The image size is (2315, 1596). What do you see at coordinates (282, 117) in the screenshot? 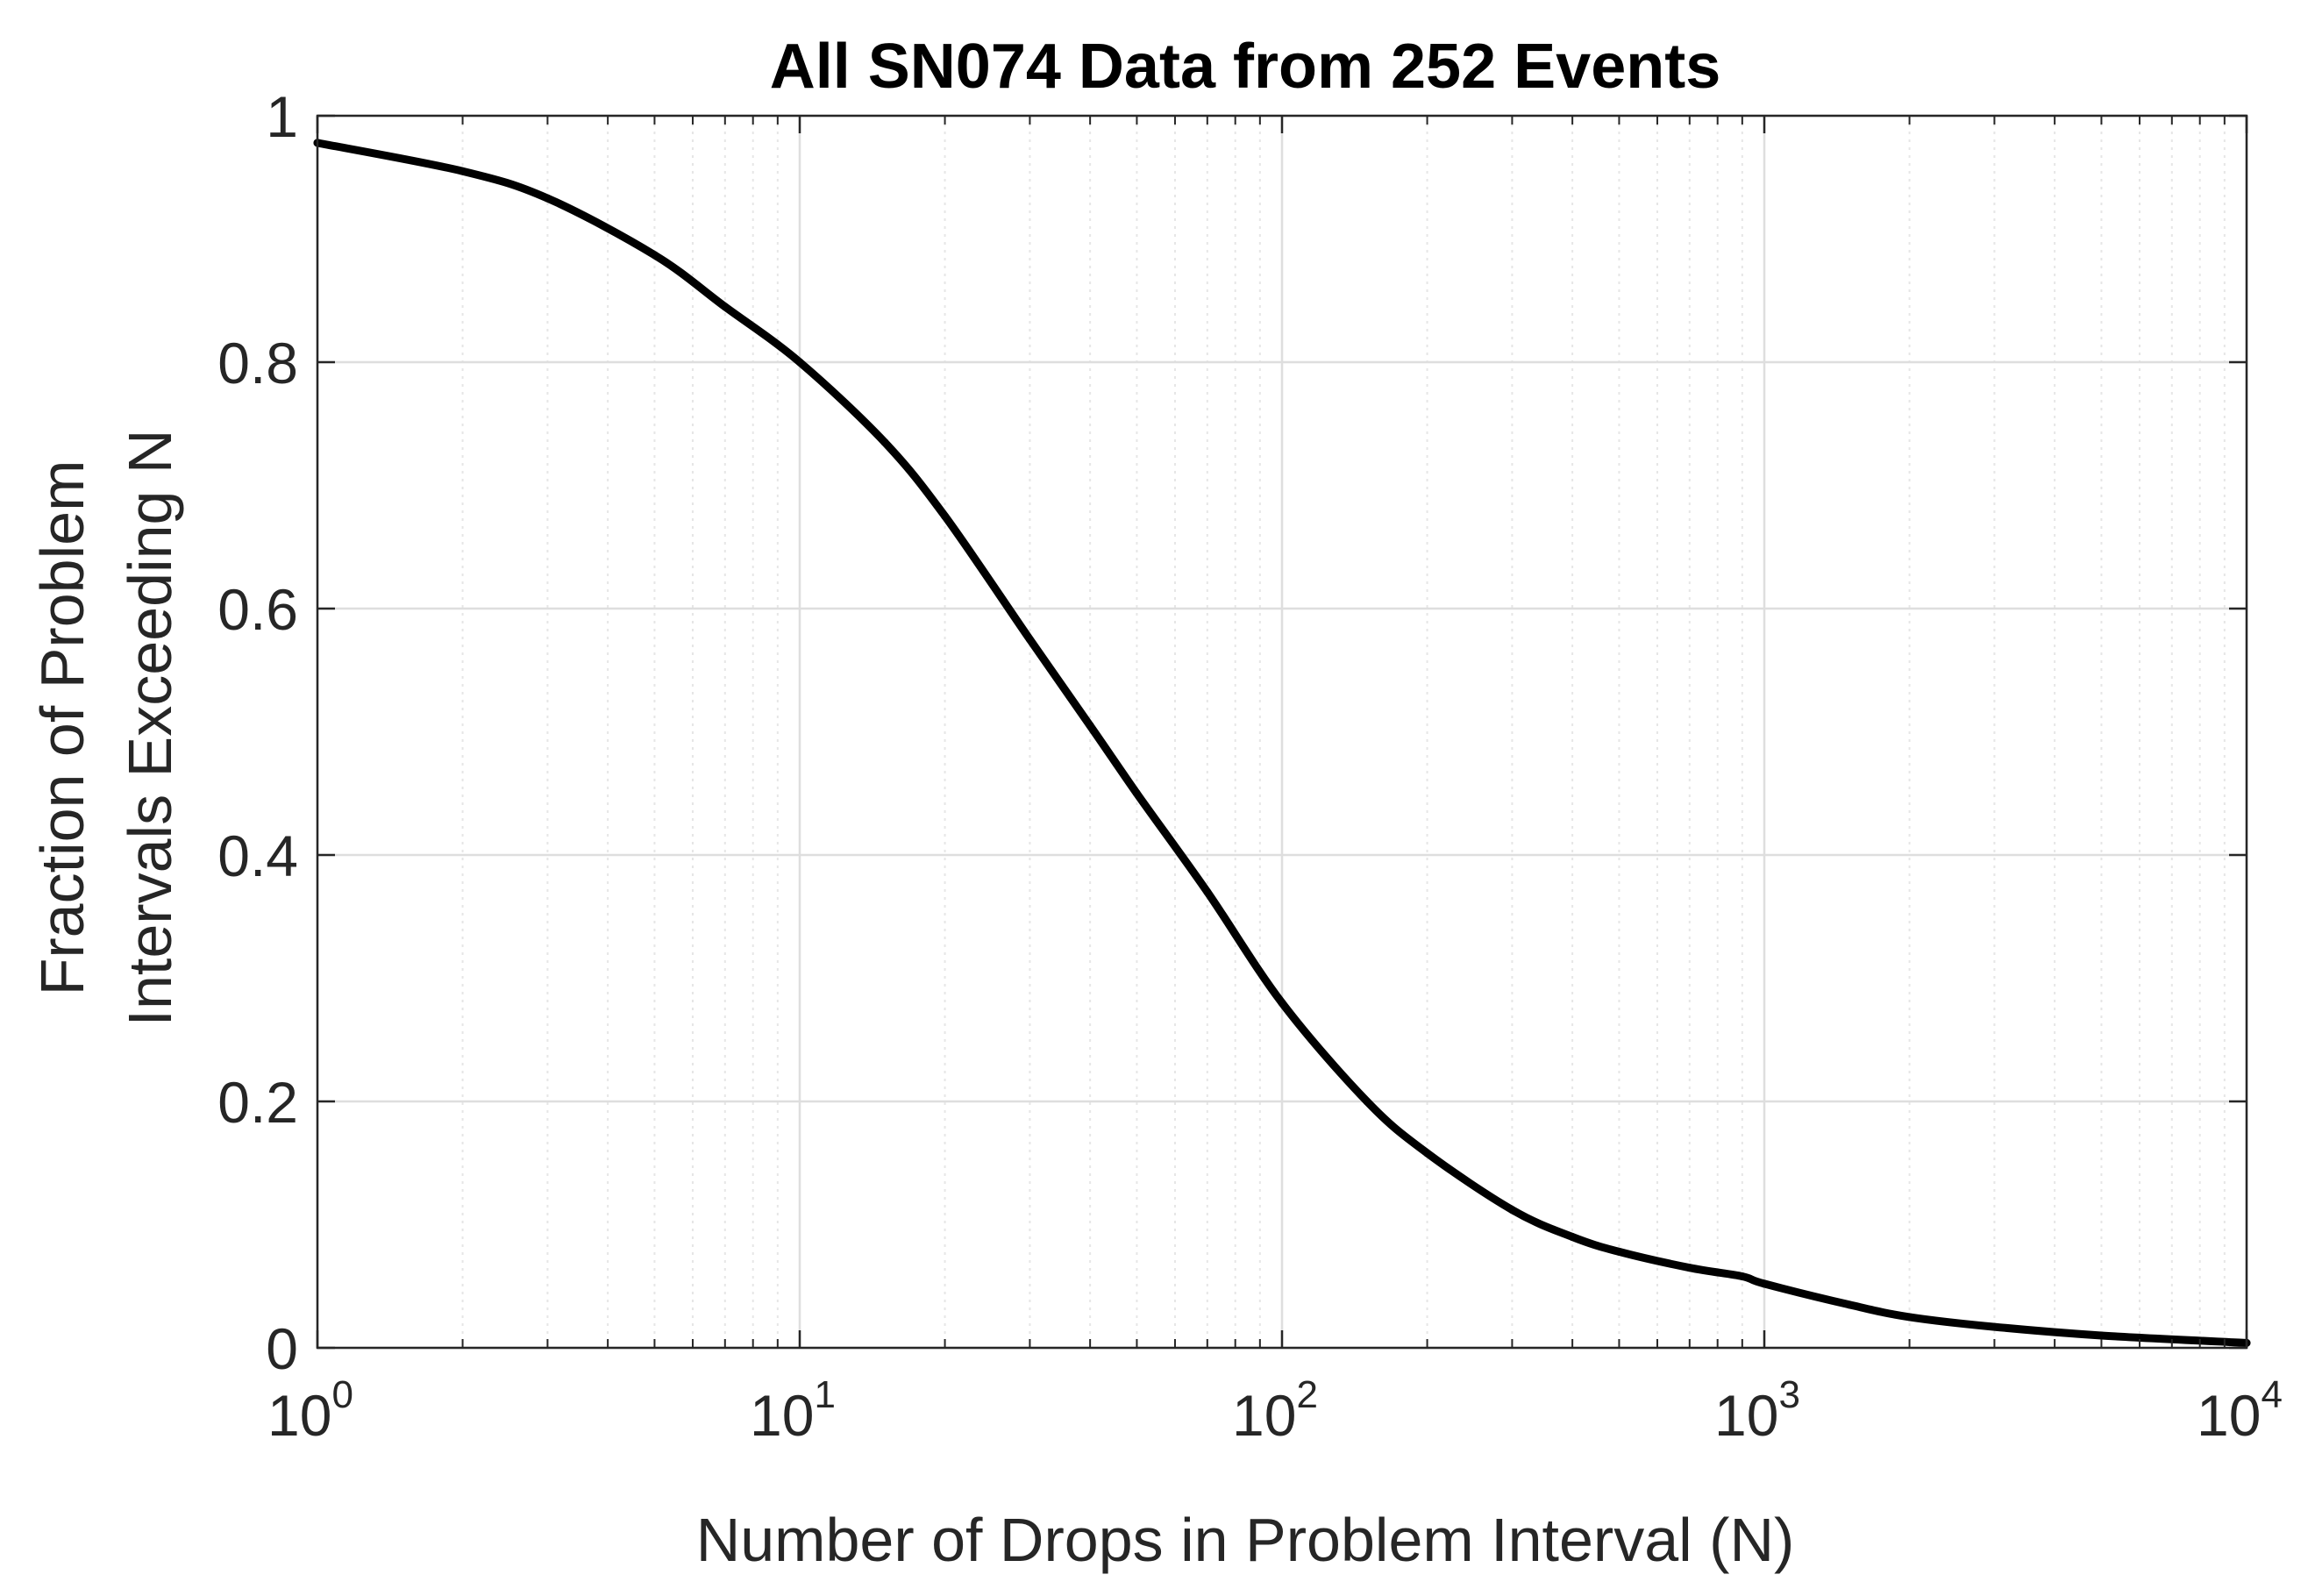
I see `y-tick-label: 1` at bounding box center [282, 117].